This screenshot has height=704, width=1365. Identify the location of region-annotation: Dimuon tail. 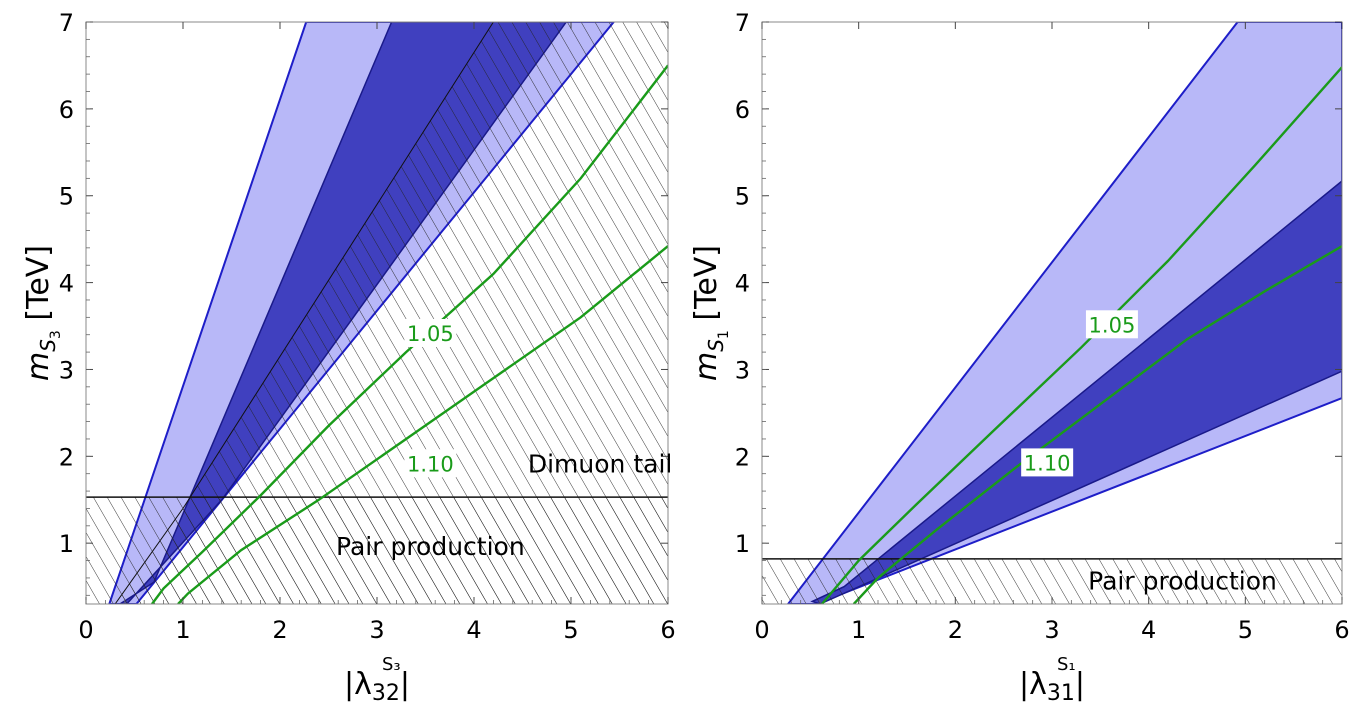
(600, 463).